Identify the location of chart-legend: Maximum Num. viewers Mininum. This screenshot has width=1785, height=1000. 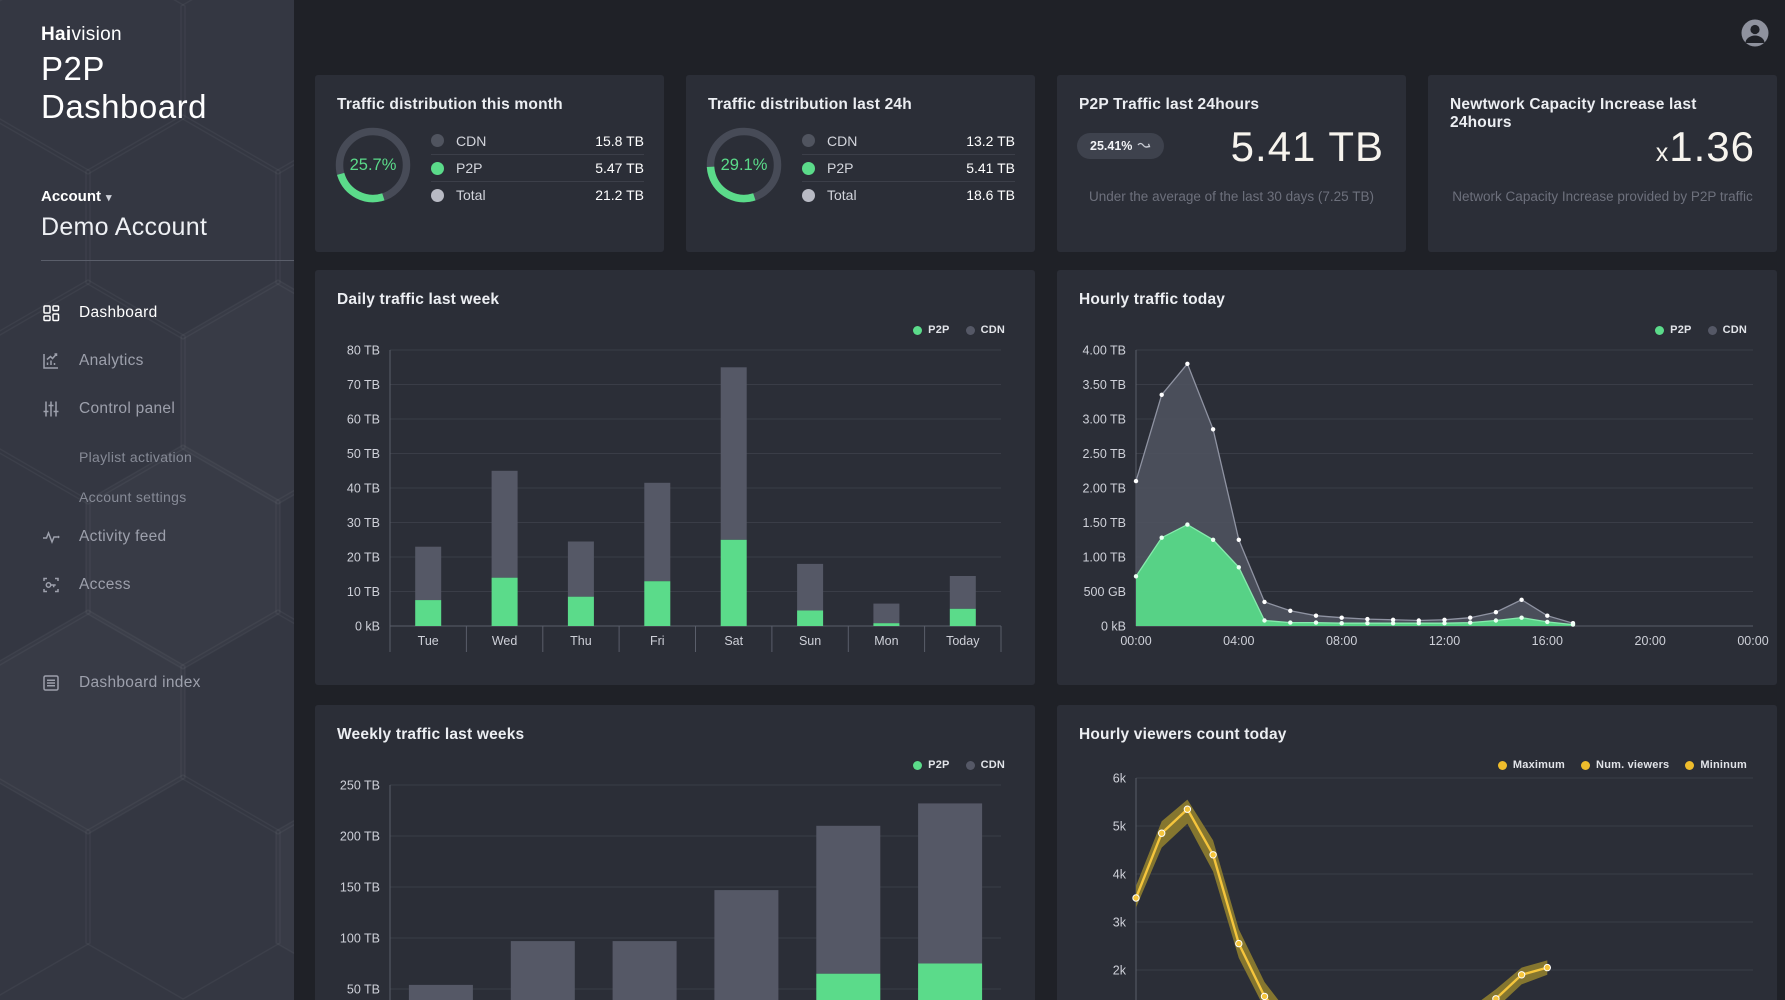
(1622, 765).